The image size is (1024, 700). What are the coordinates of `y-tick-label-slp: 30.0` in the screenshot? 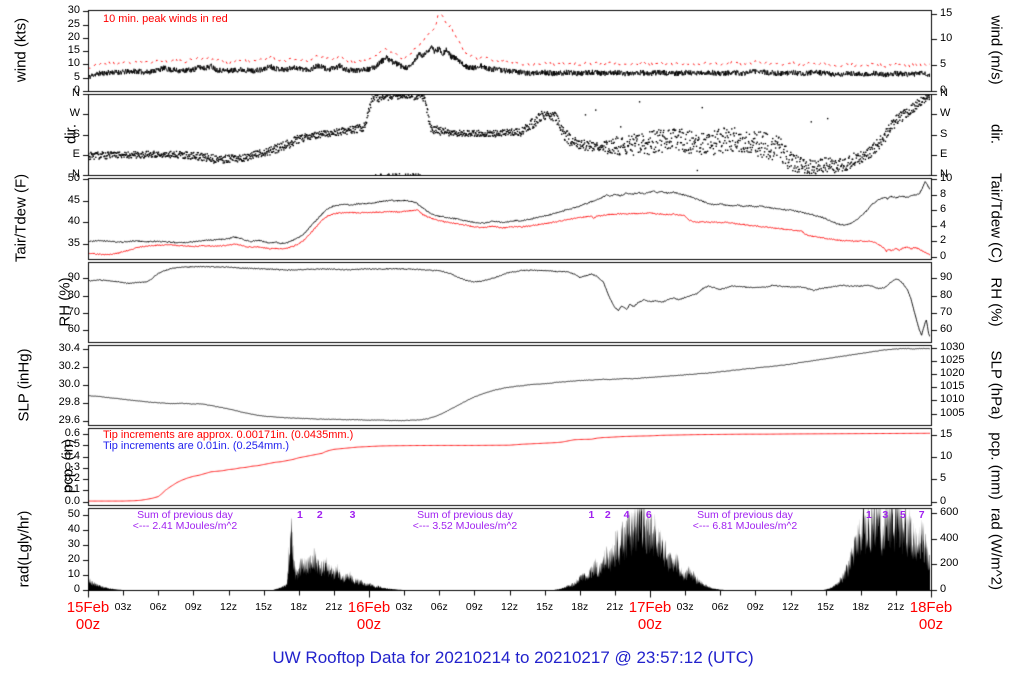 It's located at (69, 384).